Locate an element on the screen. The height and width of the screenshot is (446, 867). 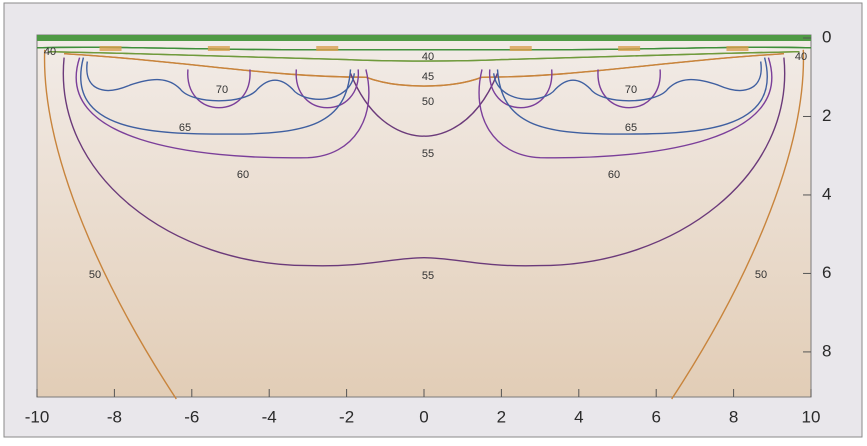
y-tick-label: 4 is located at coordinates (826, 193).